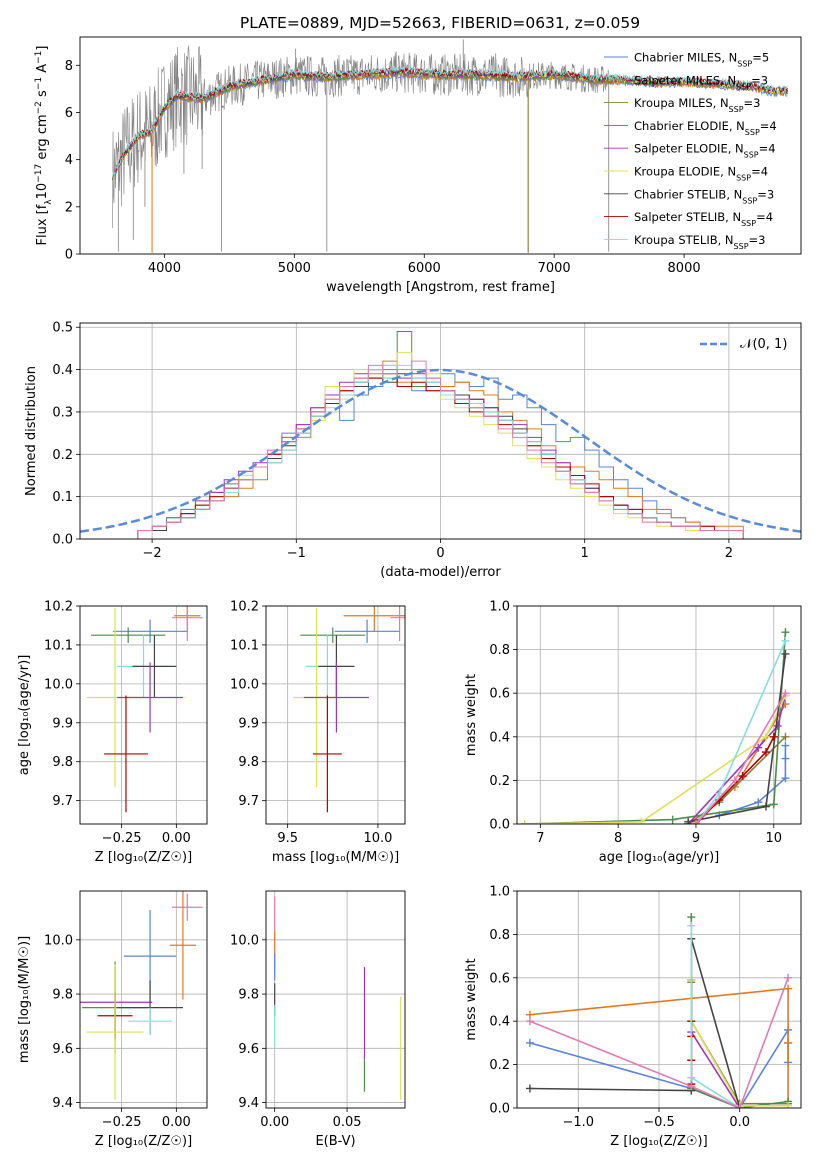 The image size is (819, 1174). Describe the element at coordinates (335, 857) in the screenshot. I see `x-axis-label: mass [log₁₀(M/M☉)]` at that location.